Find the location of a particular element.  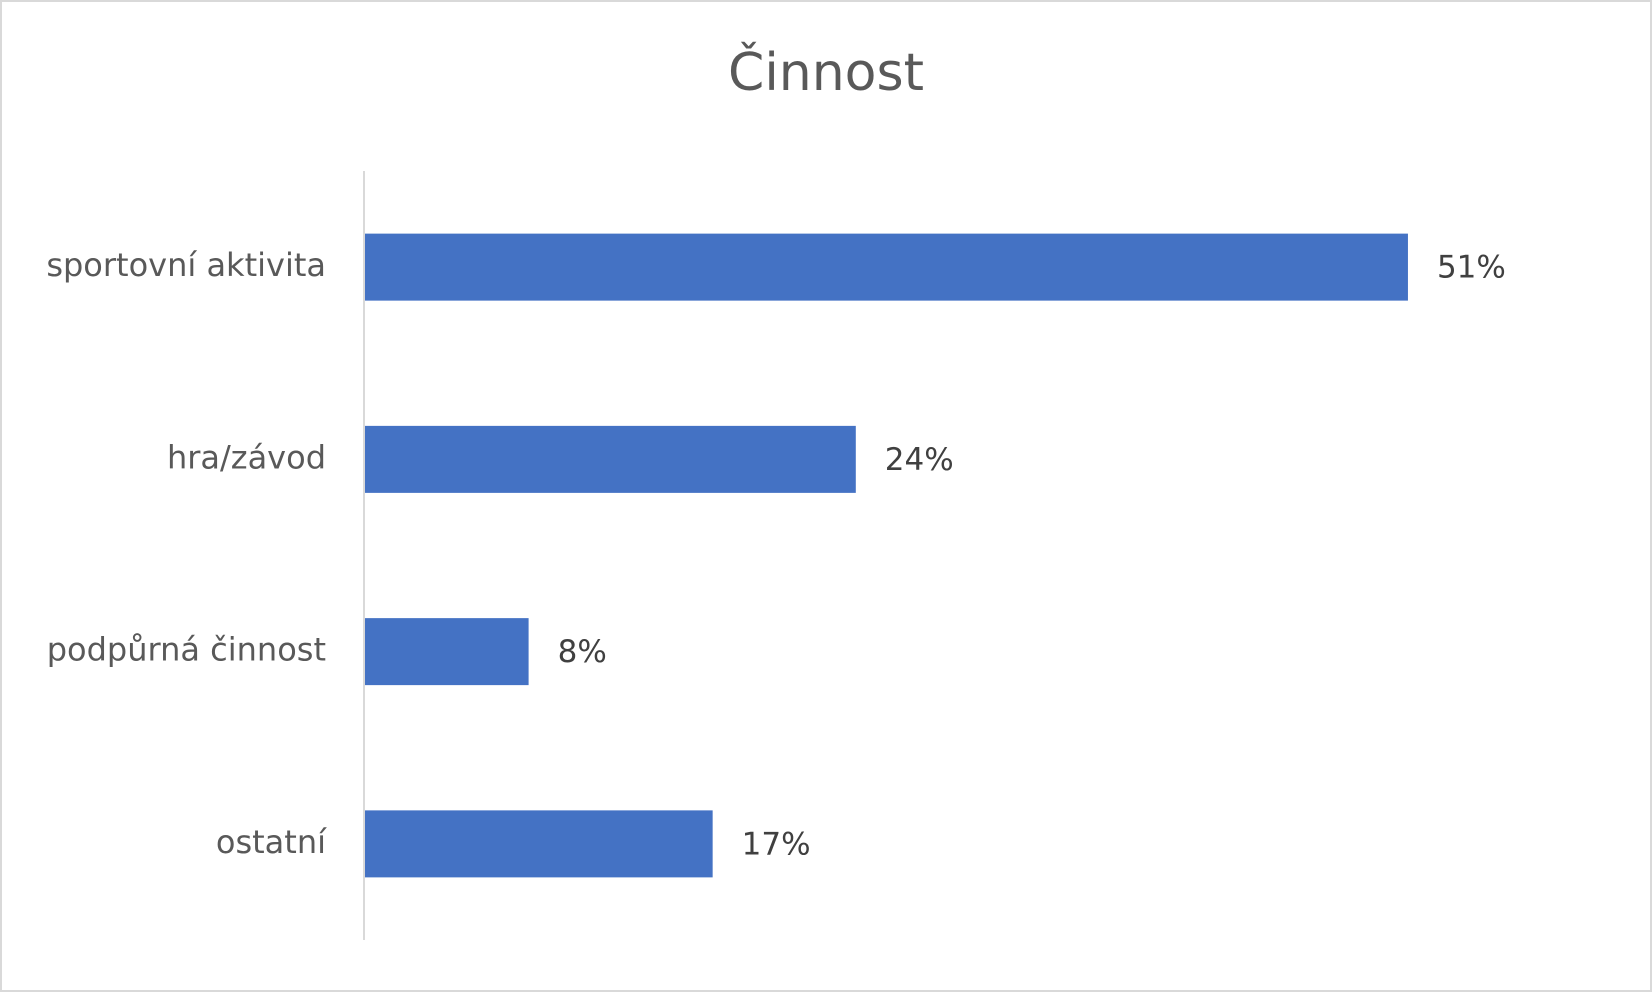

chart-title: Činnost is located at coordinates (826, 72).